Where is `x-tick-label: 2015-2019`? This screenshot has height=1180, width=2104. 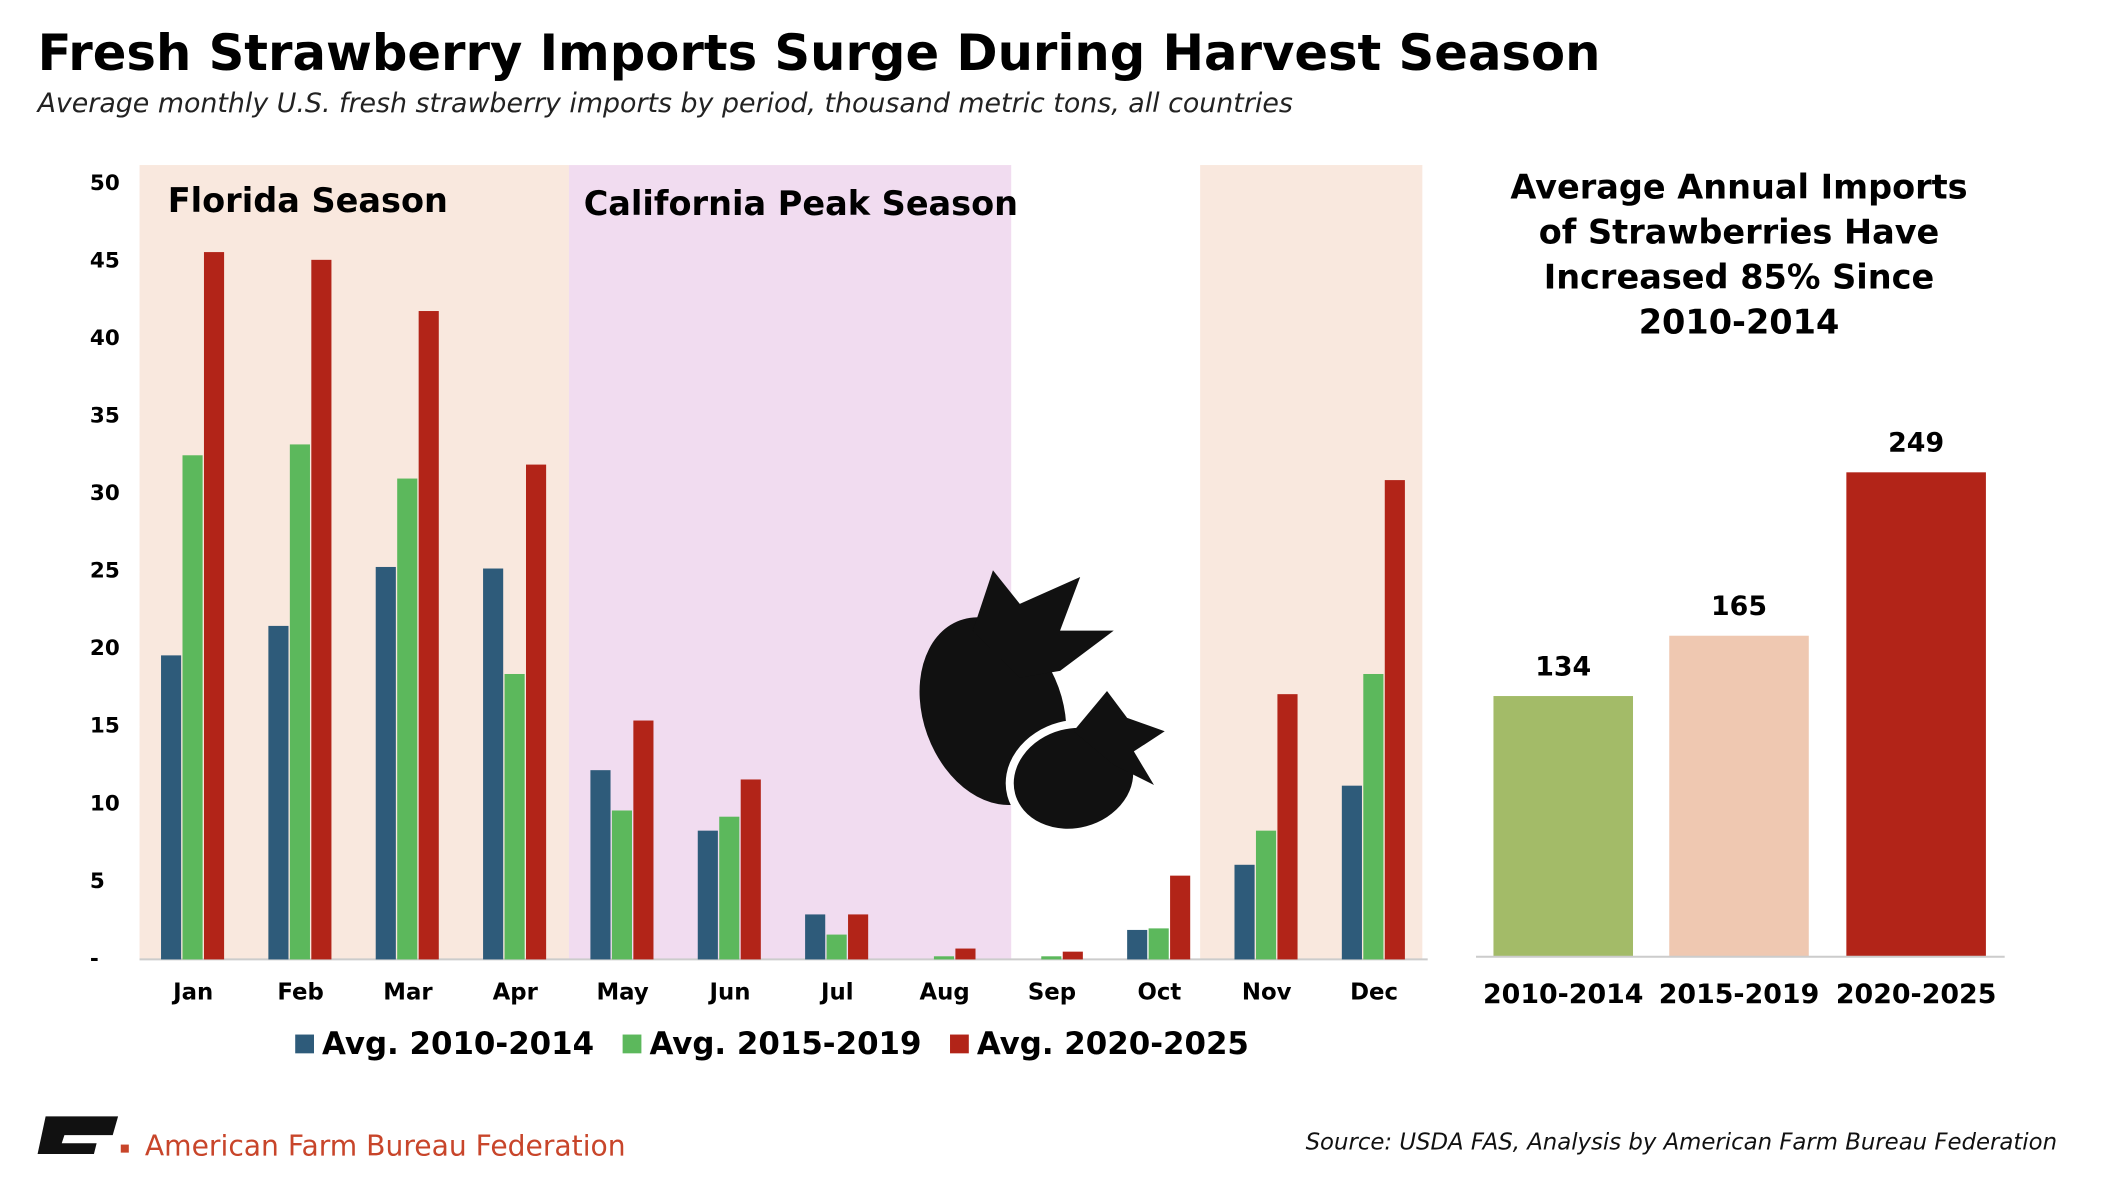
x-tick-label: 2015-2019 is located at coordinates (1739, 994).